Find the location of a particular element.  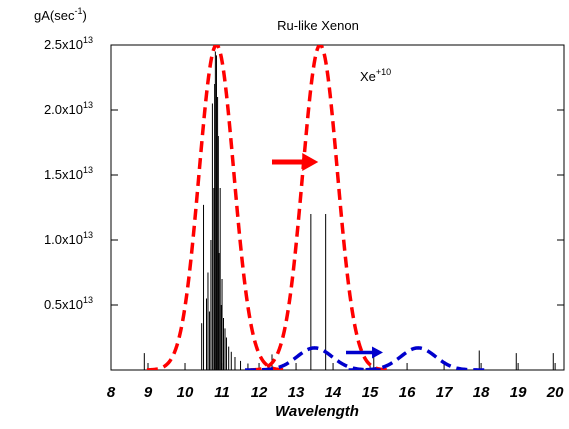

y-axis-label-end: ) is located at coordinates (84, 15).